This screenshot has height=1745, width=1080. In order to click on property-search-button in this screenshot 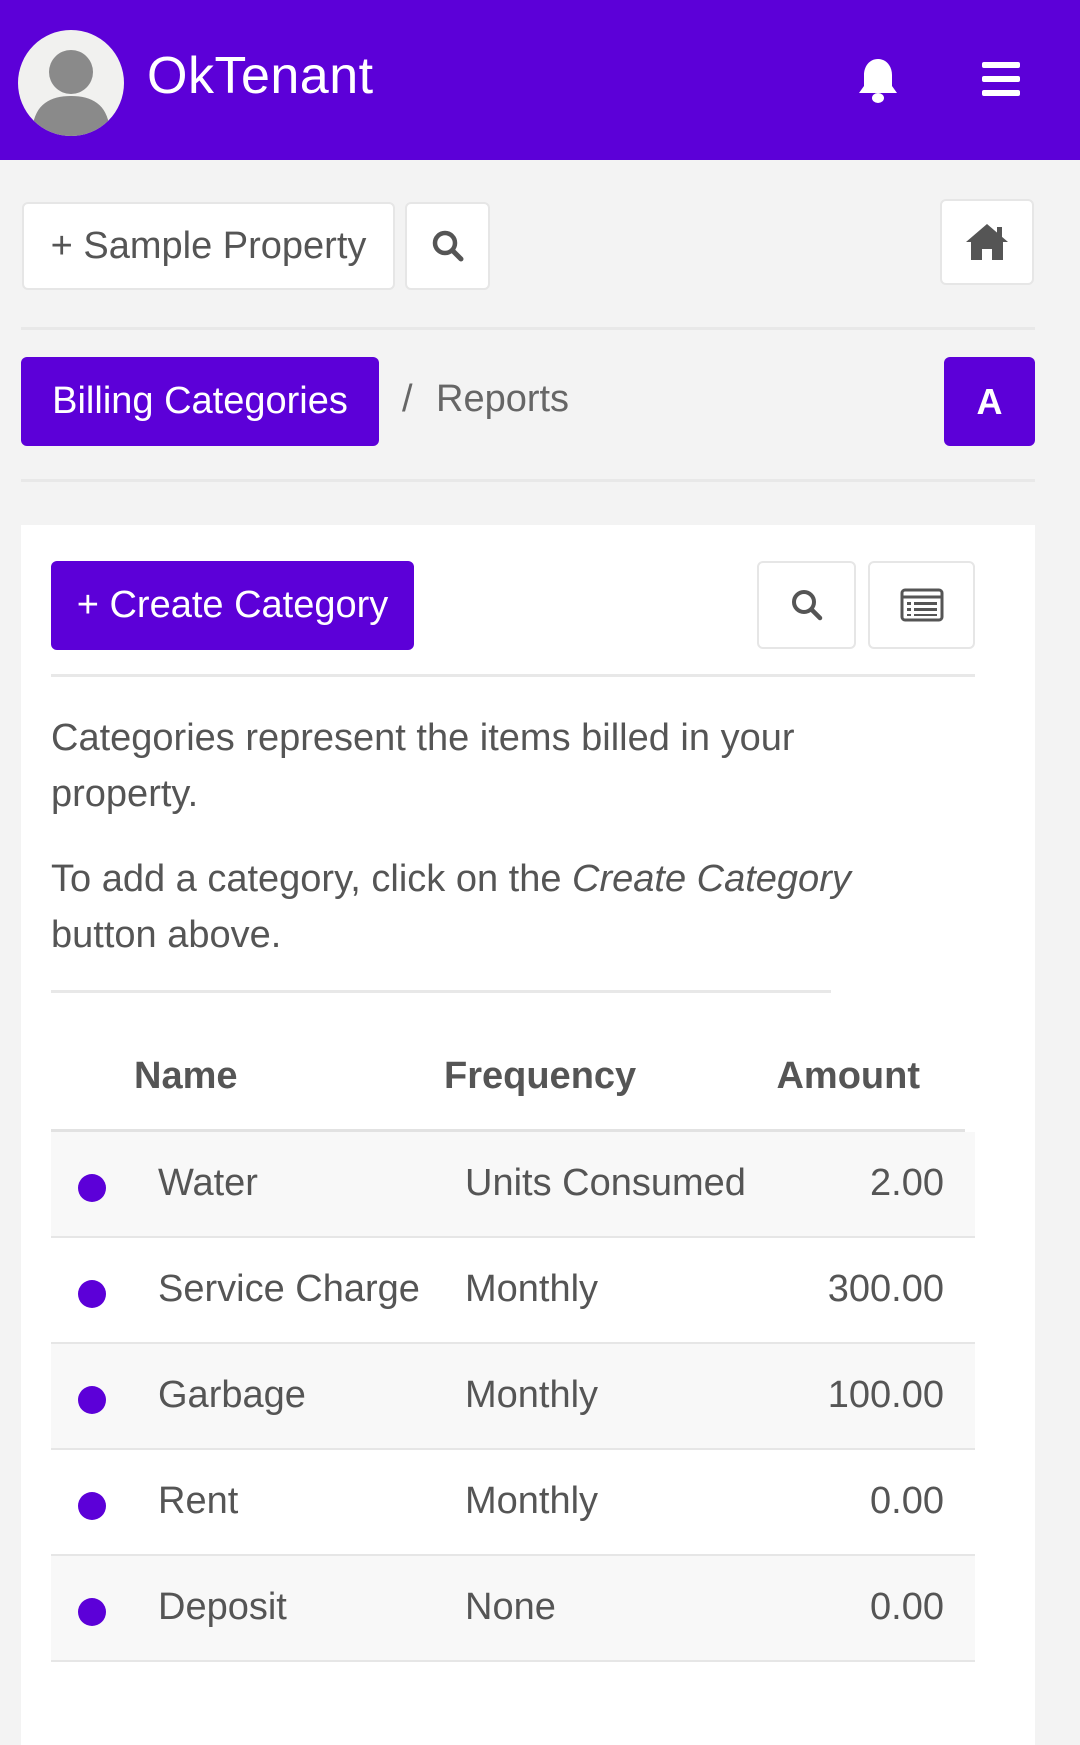, I will do `click(447, 246)`.